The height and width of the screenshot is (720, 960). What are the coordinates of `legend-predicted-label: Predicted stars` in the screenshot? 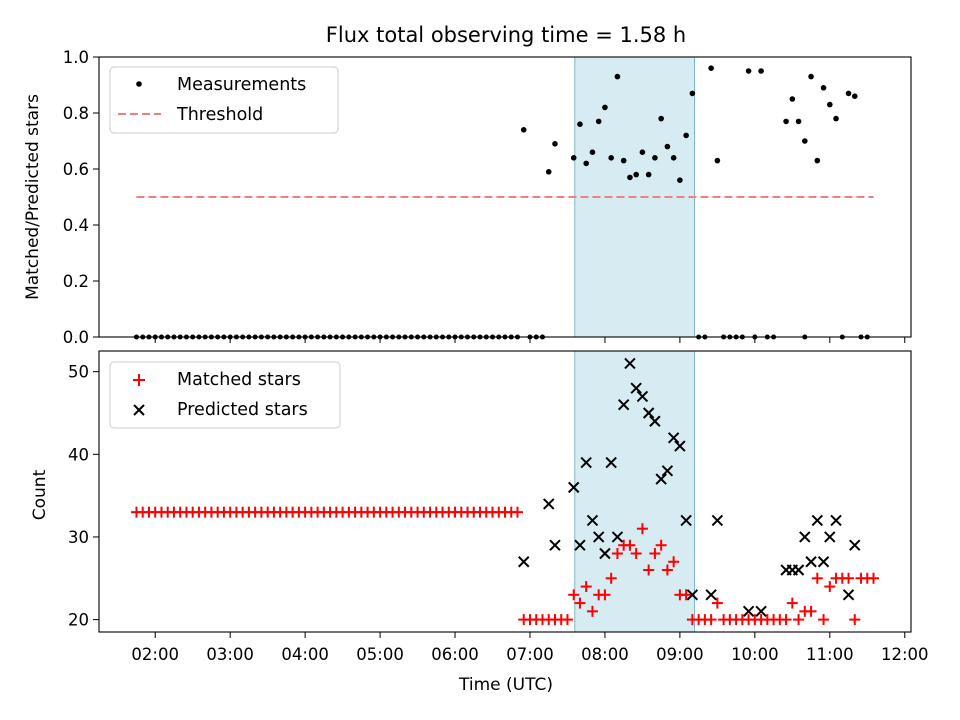 It's located at (242, 410).